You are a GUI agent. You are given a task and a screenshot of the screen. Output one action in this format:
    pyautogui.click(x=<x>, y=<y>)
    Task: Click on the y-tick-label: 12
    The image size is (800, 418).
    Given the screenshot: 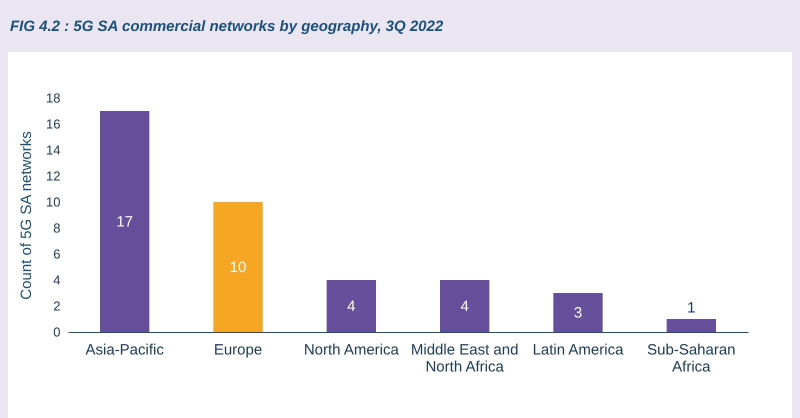 What is the action you would take?
    pyautogui.click(x=53, y=176)
    